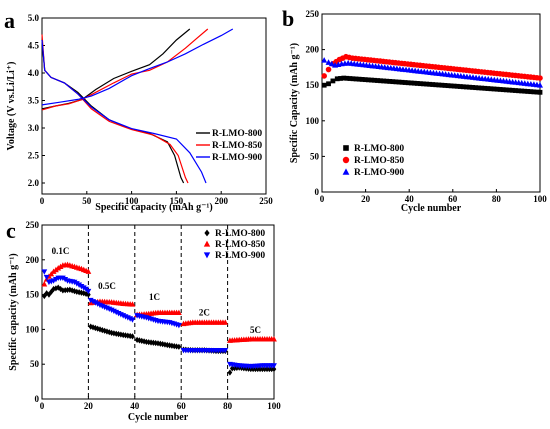  I want to click on y-tick-label: 3.5, so click(34, 101).